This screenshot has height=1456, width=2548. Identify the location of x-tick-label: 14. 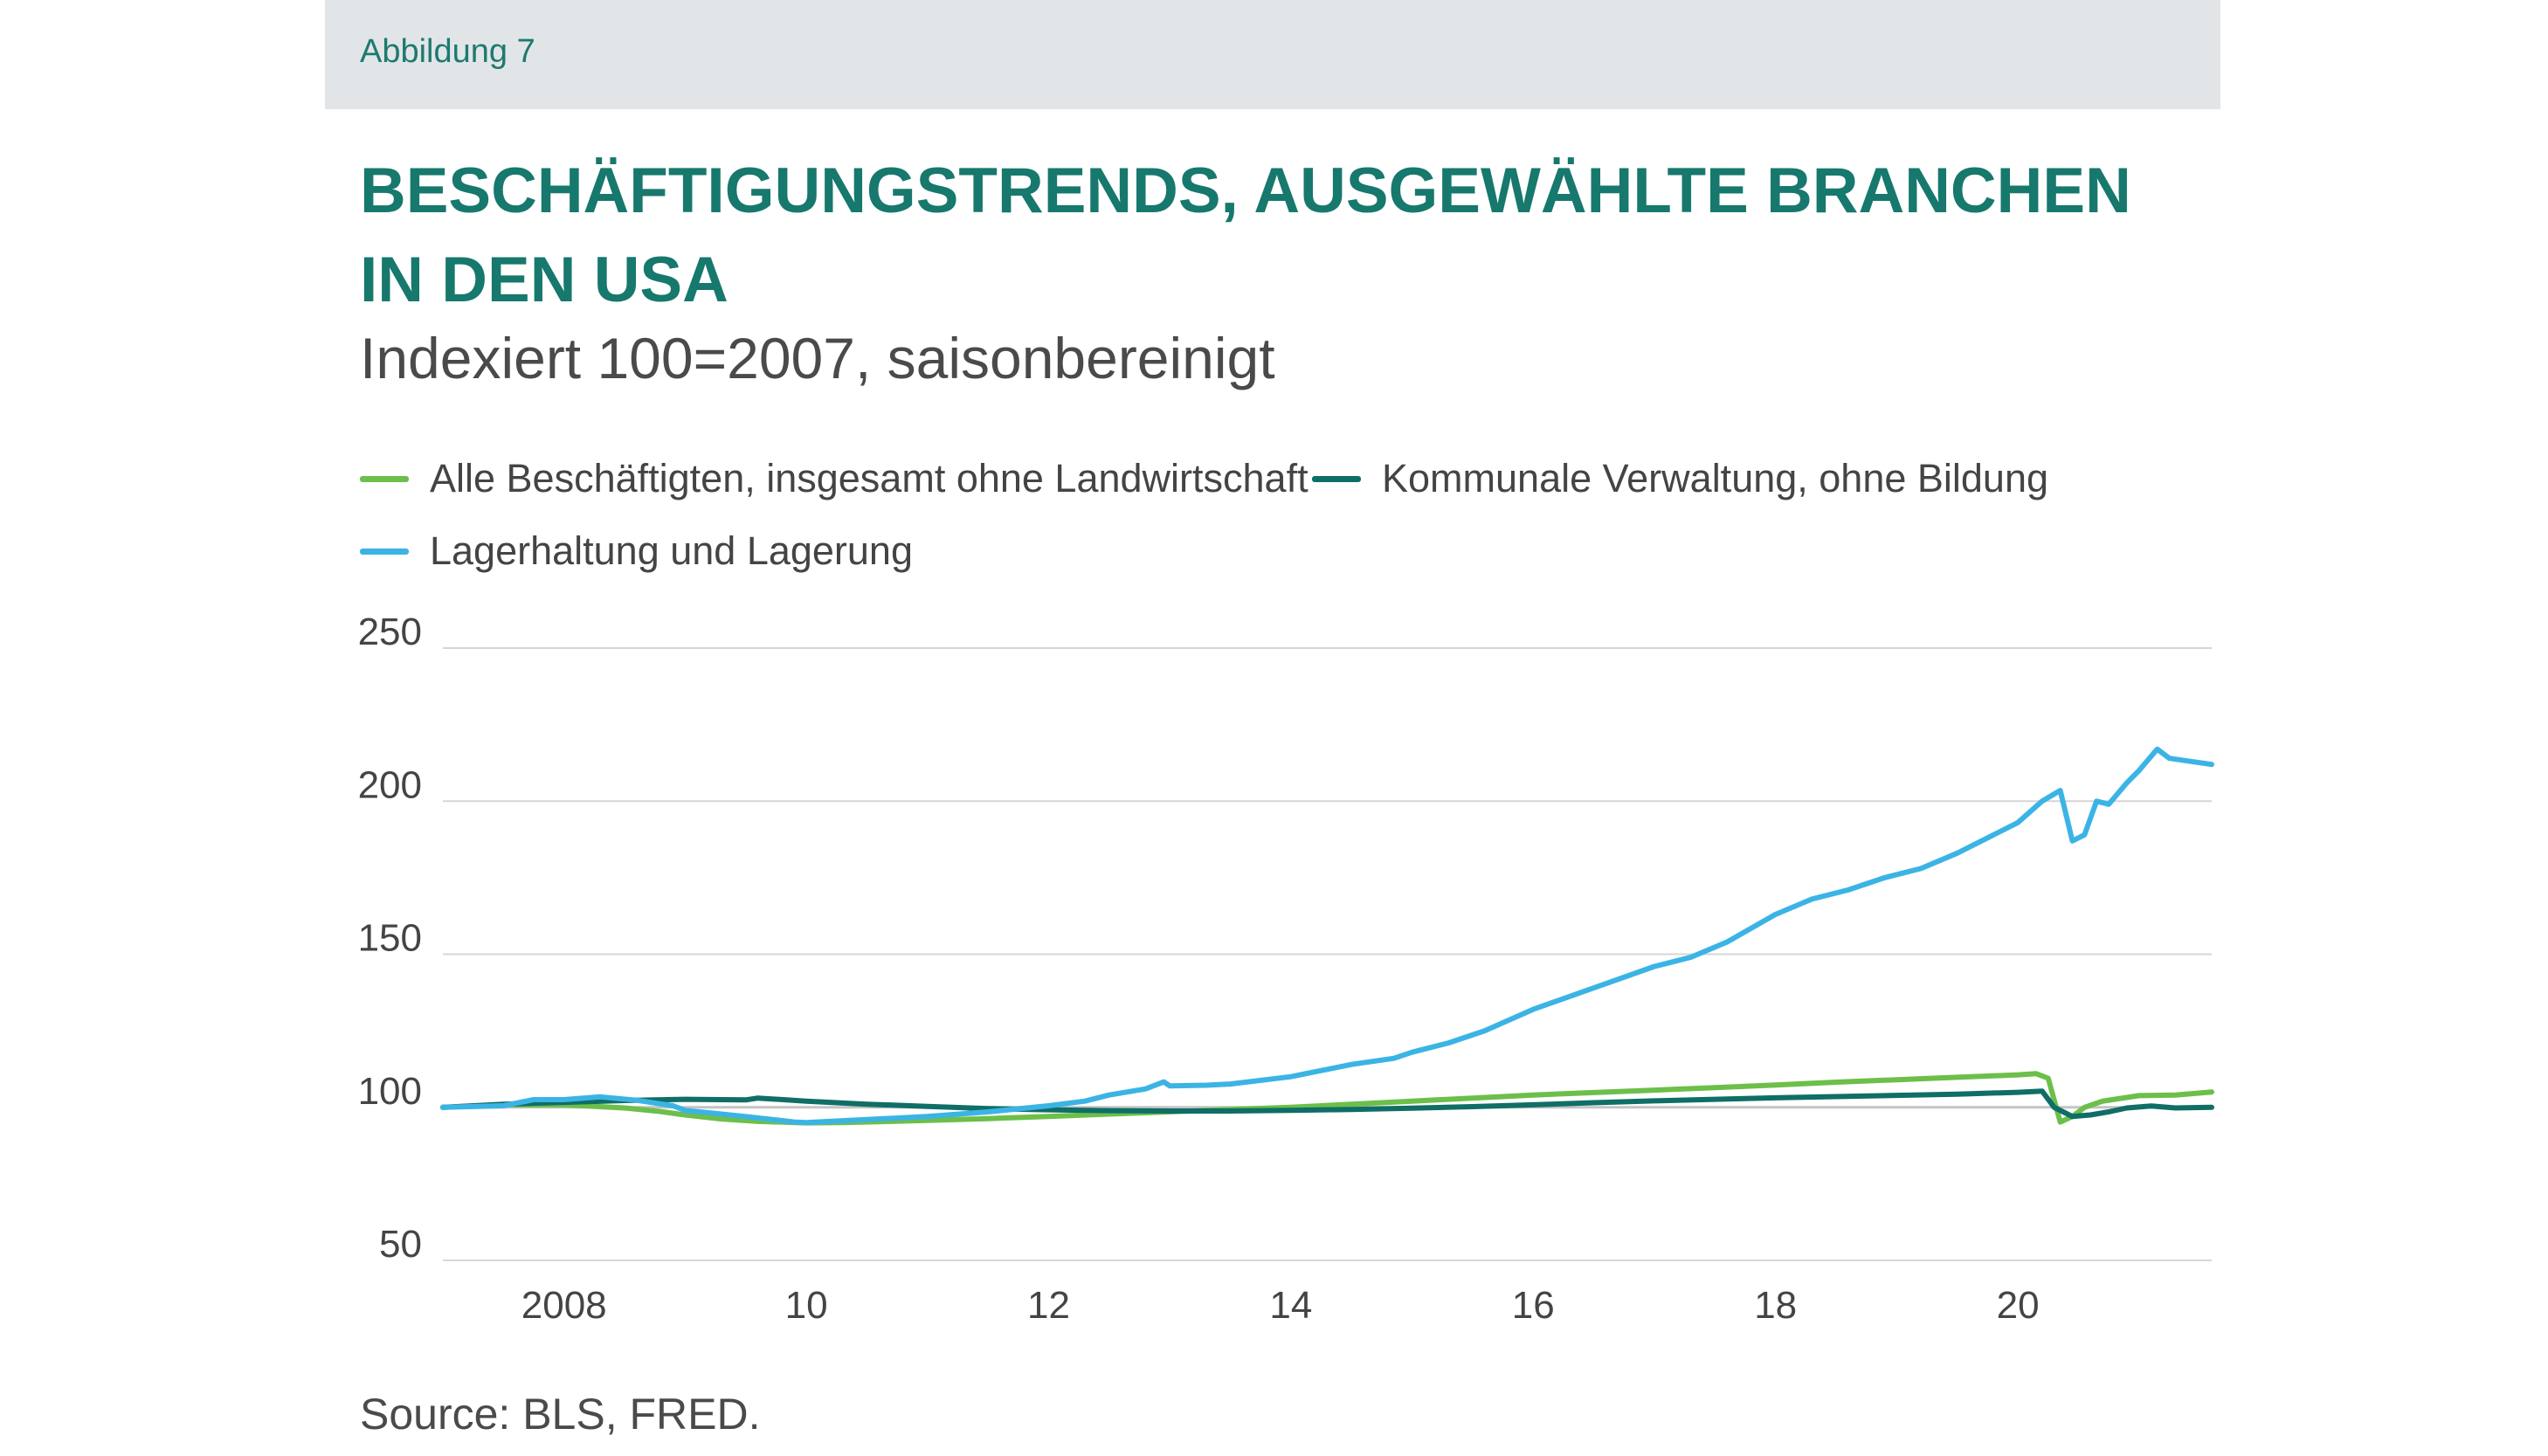
(1291, 1305).